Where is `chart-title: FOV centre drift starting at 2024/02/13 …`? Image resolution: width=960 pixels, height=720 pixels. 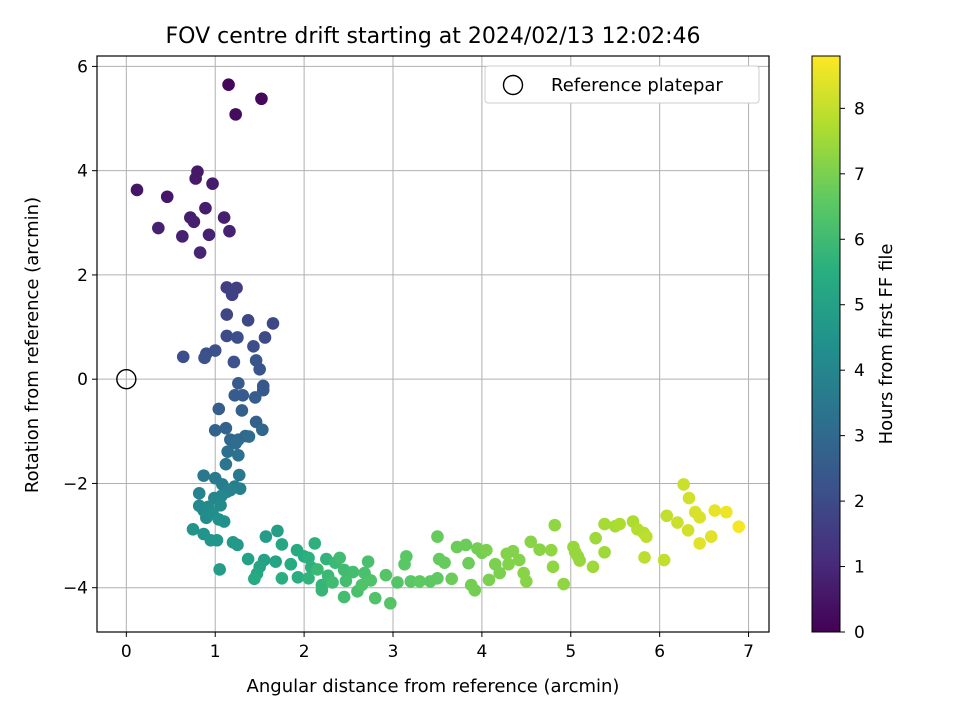 chart-title: FOV centre drift starting at 2024/02/13 … is located at coordinates (433, 36).